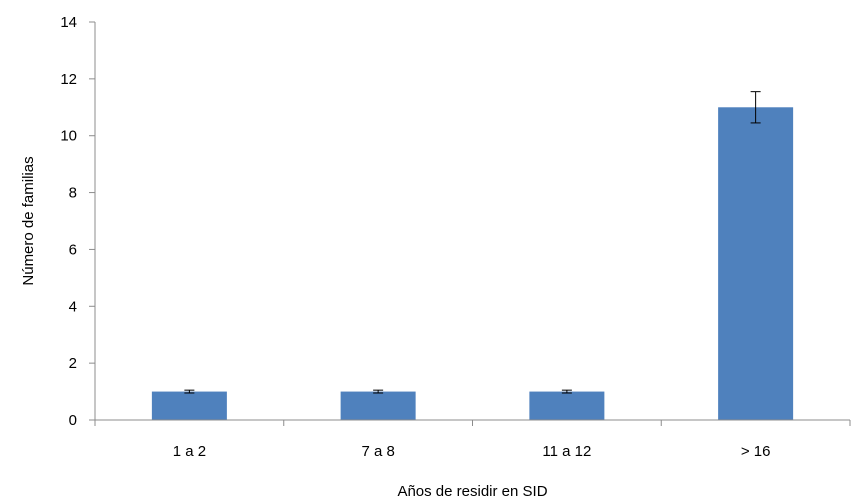  What do you see at coordinates (73, 306) in the screenshot?
I see `y-tick-label: 4` at bounding box center [73, 306].